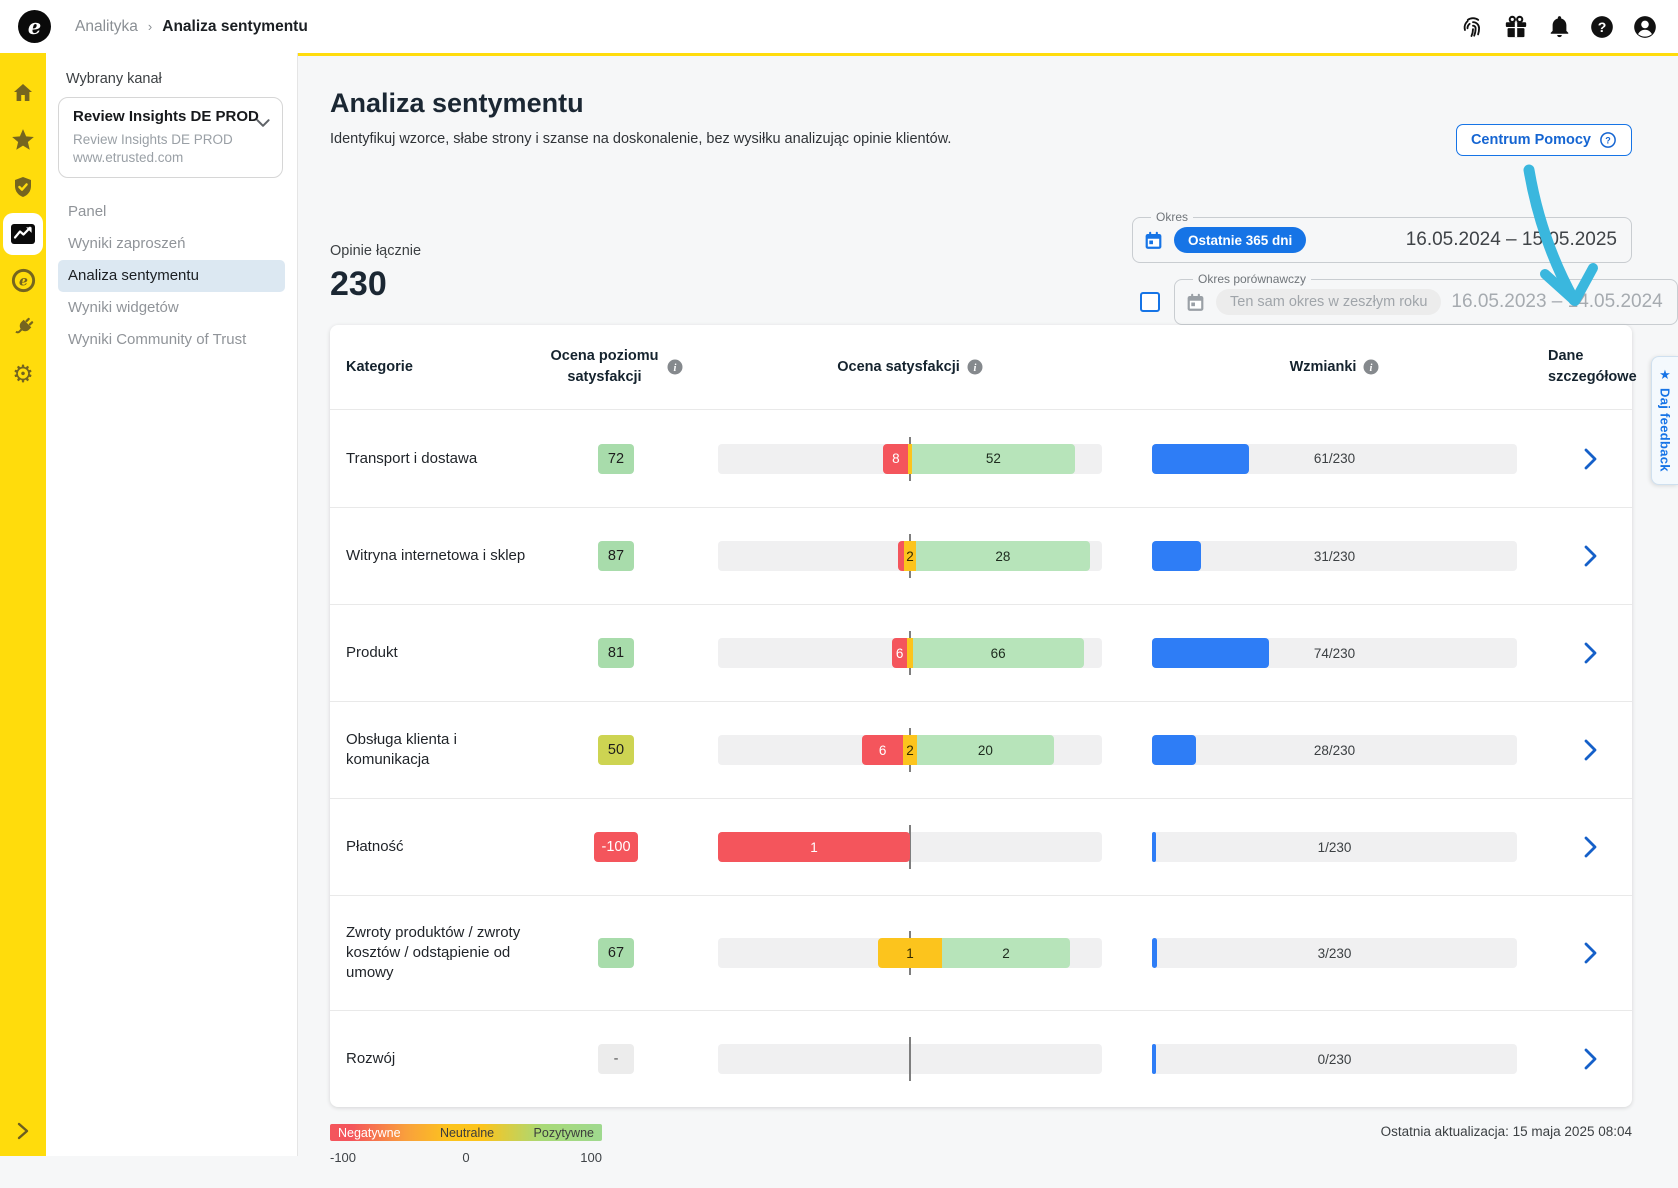 This screenshot has width=1678, height=1188. I want to click on help-circle-icon: ?, so click(1608, 140).